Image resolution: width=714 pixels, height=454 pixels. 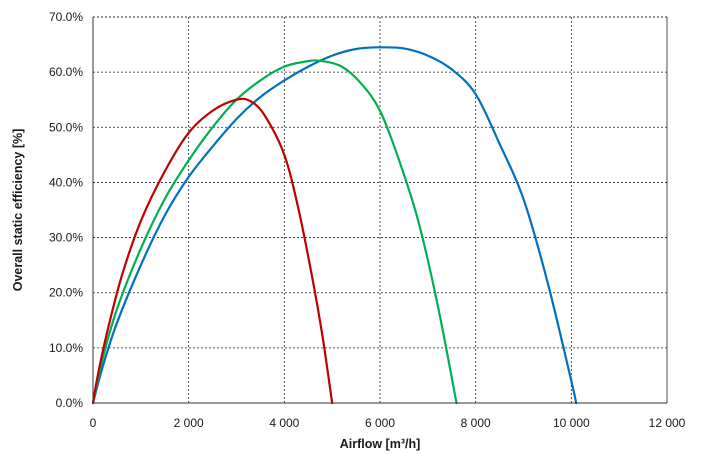 I want to click on y-tick-label: 20.0%, so click(x=66, y=293).